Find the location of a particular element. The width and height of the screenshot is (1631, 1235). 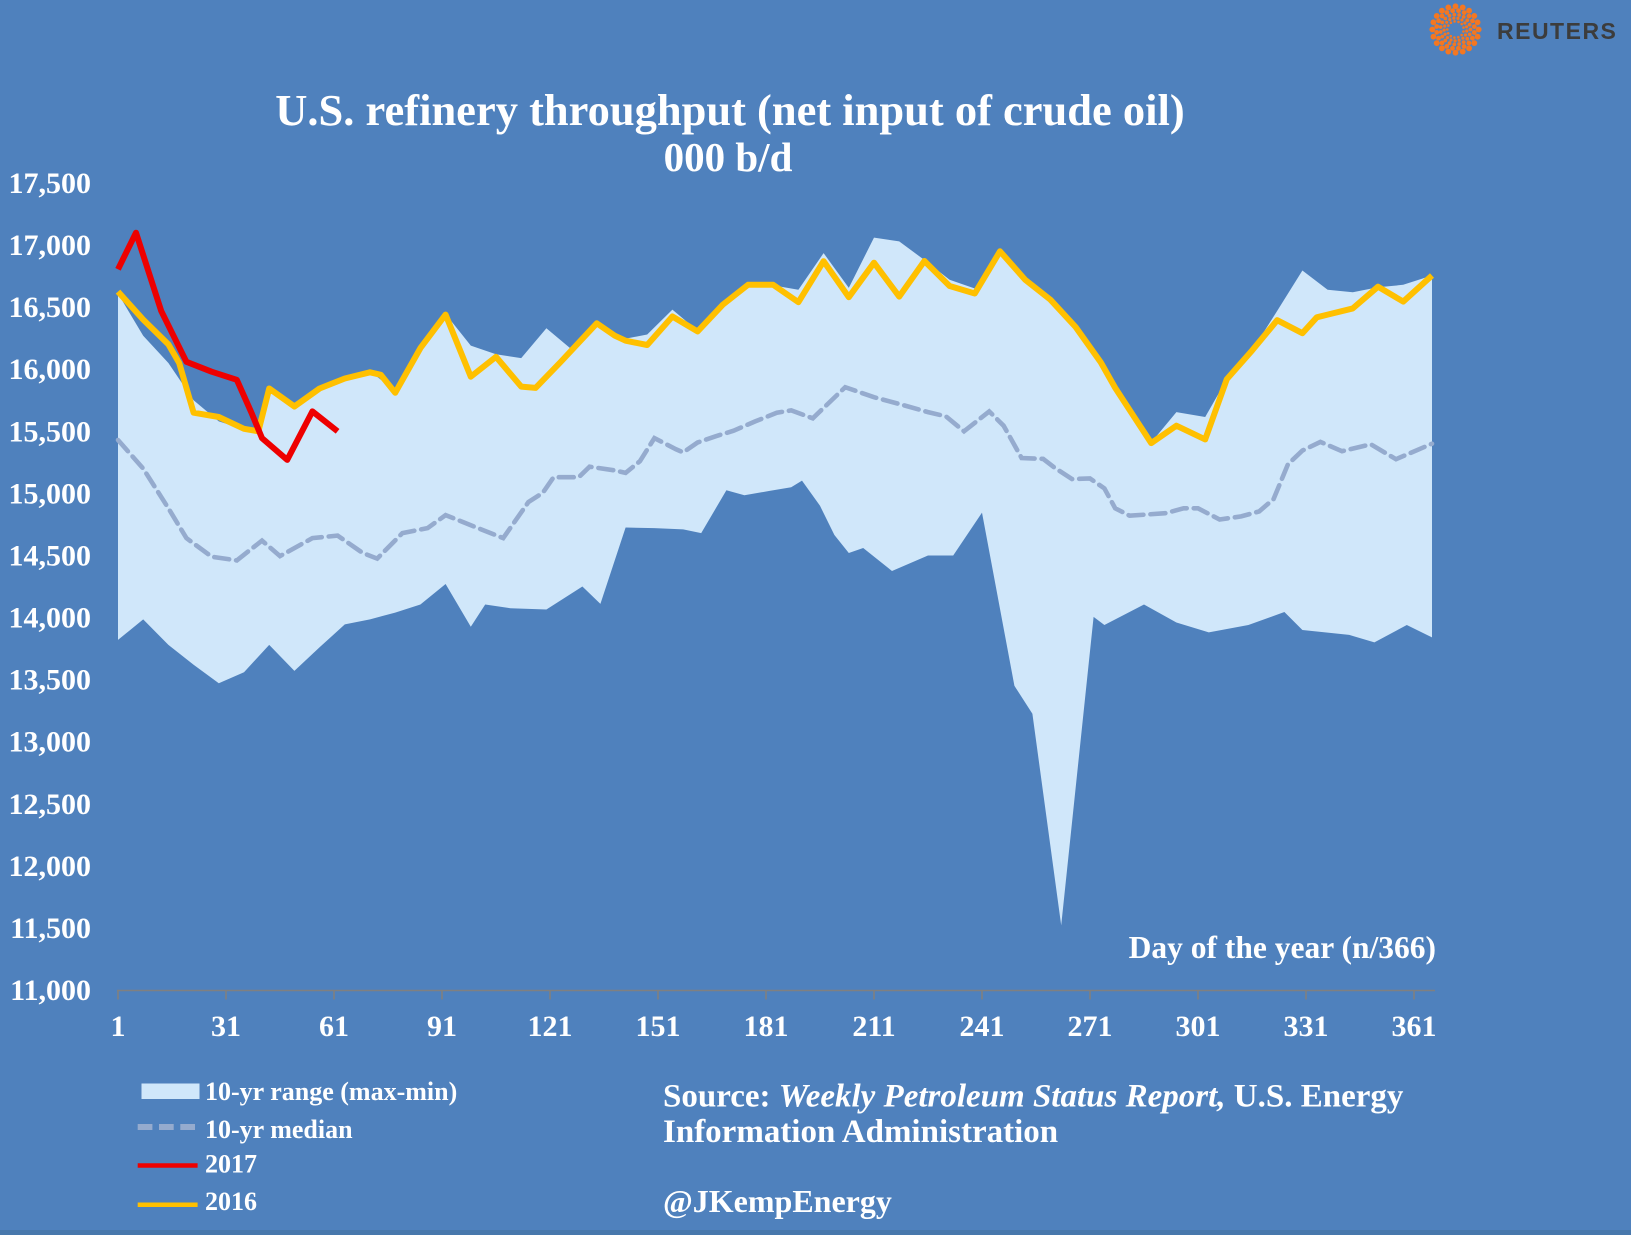

svg-text: 17,500 is located at coordinates (50, 183).